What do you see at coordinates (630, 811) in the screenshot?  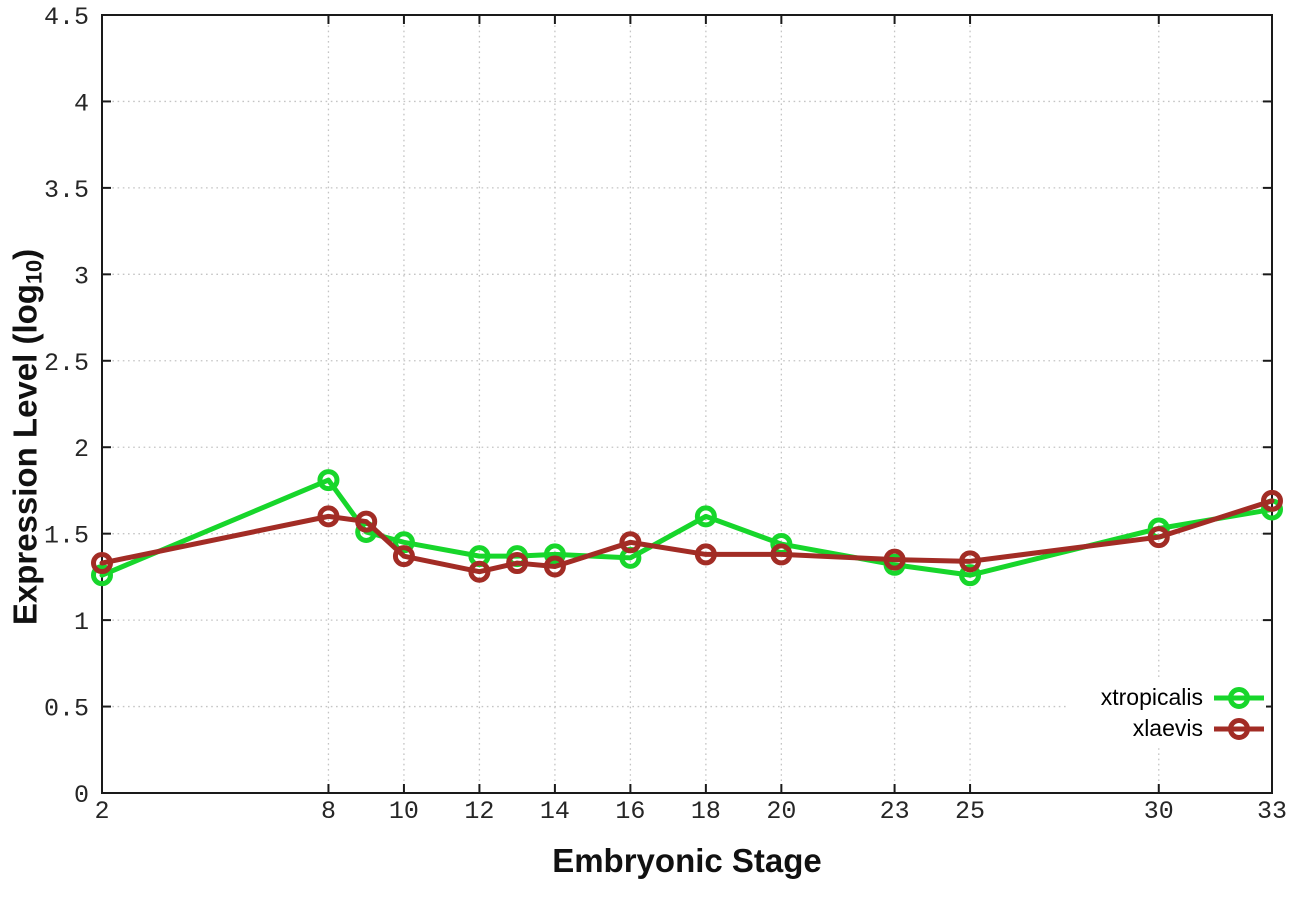 I see `x-tick-label: 16` at bounding box center [630, 811].